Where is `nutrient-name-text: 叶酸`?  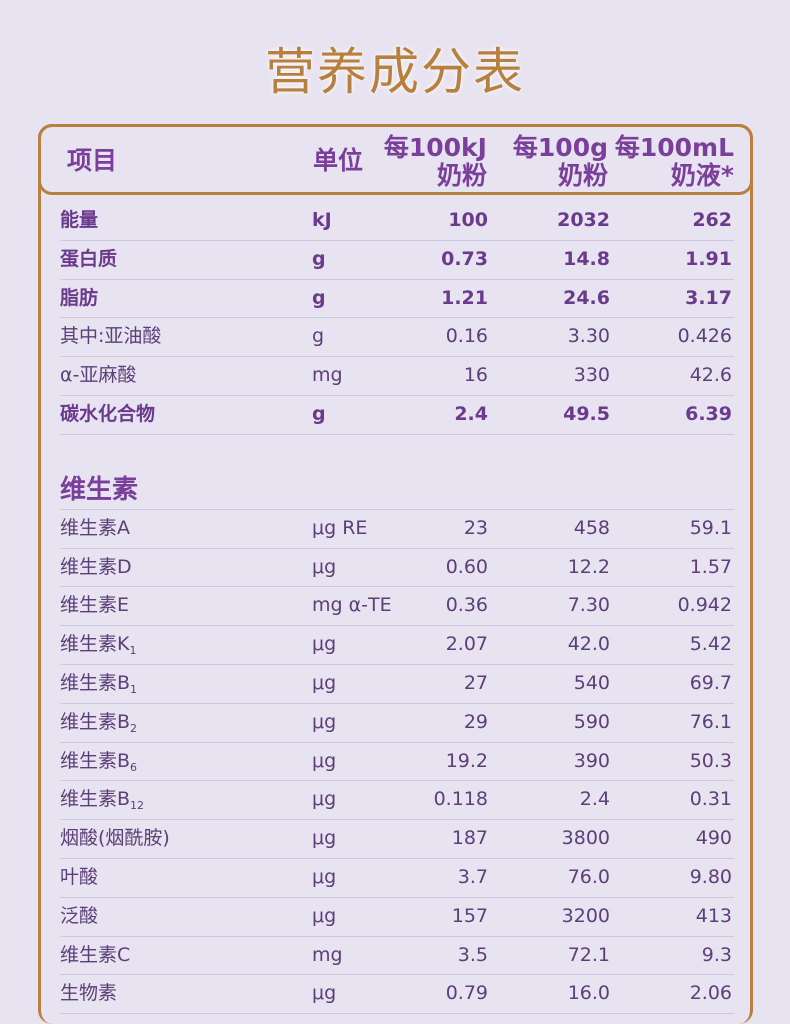
nutrient-name-text: 叶酸 is located at coordinates (79, 876).